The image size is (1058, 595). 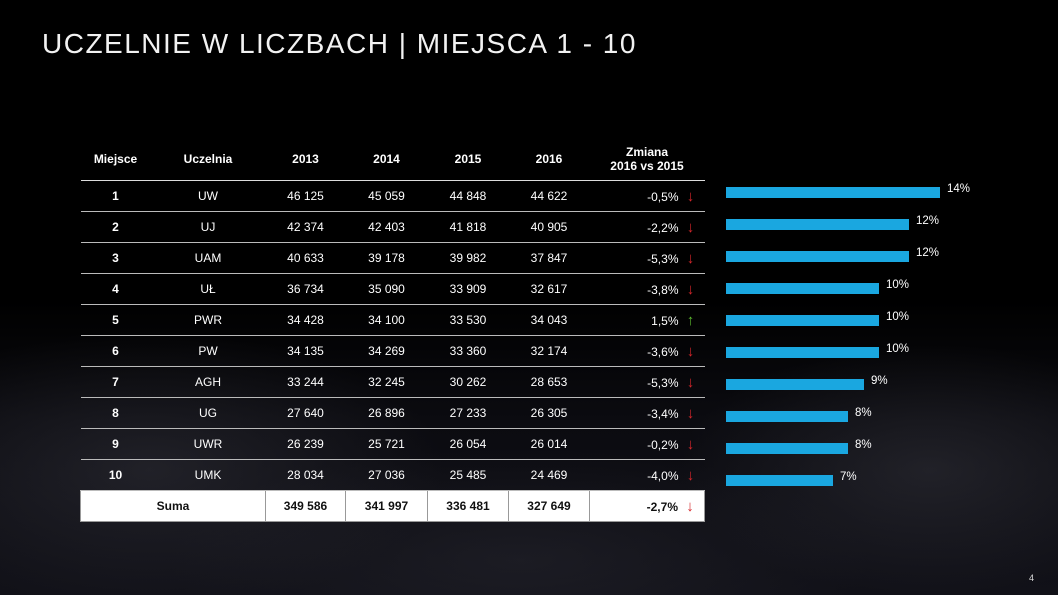 What do you see at coordinates (663, 413) in the screenshot?
I see `change-value: -3,4%` at bounding box center [663, 413].